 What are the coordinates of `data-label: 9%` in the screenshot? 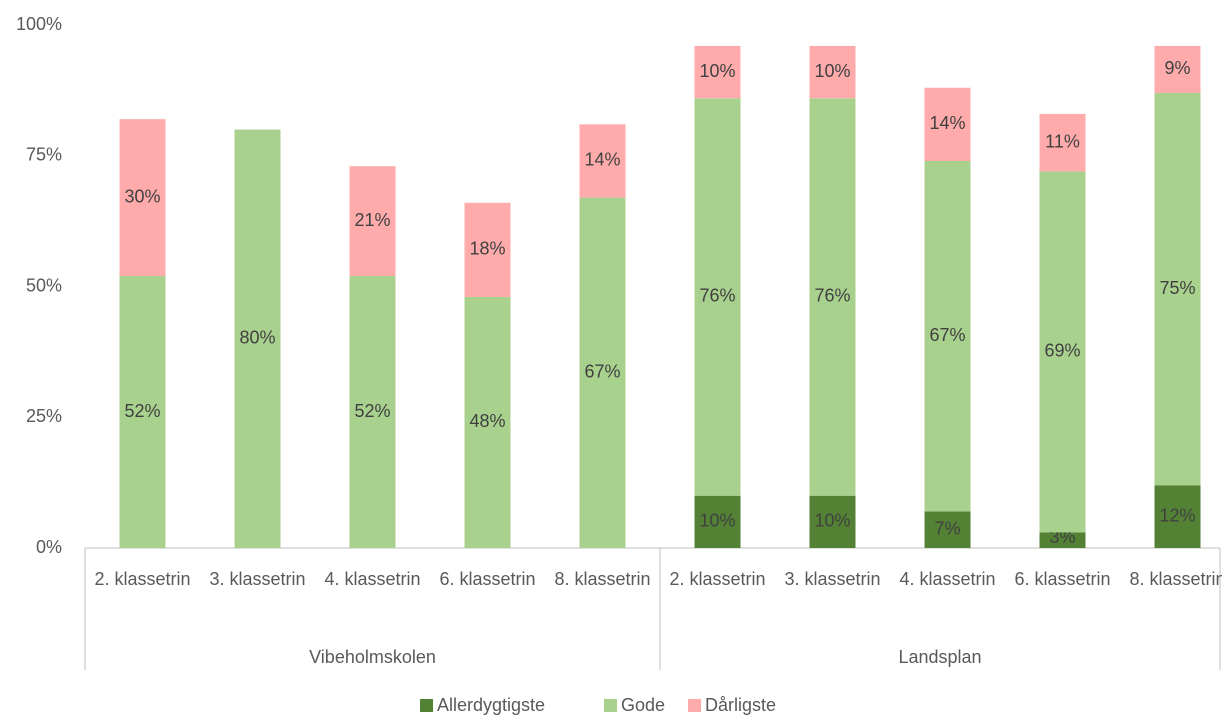 It's located at (1177, 68).